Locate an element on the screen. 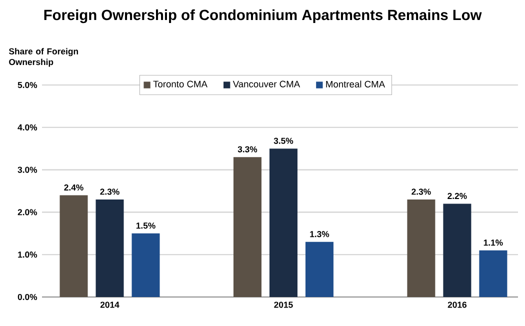 The height and width of the screenshot is (326, 525). x-tick-label: 2015 is located at coordinates (283, 305).